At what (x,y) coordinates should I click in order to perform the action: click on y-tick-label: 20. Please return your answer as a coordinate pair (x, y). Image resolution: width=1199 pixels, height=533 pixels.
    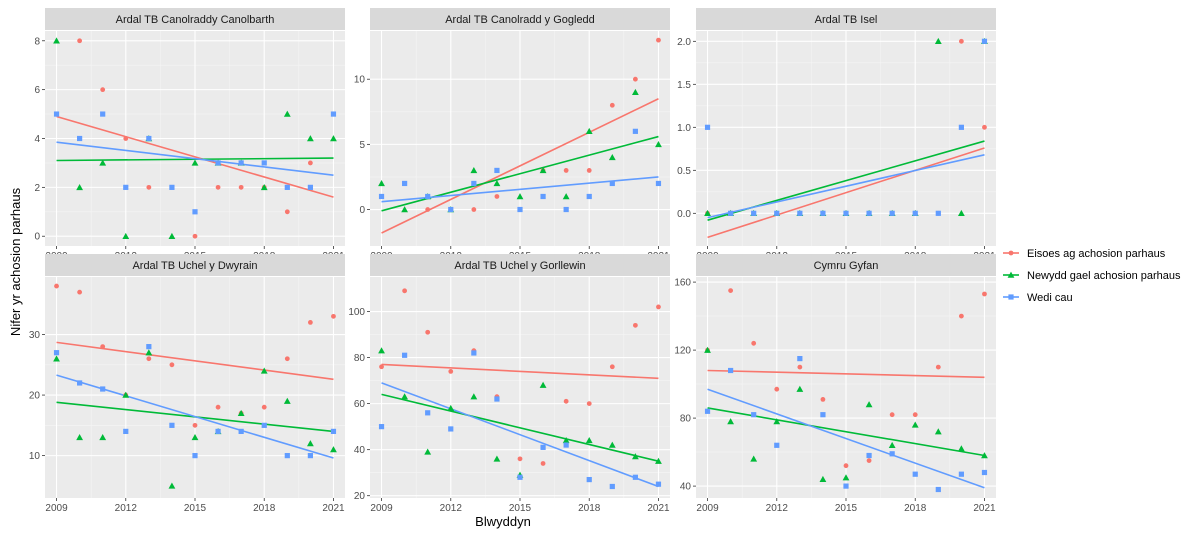
    Looking at the image, I should click on (35, 396).